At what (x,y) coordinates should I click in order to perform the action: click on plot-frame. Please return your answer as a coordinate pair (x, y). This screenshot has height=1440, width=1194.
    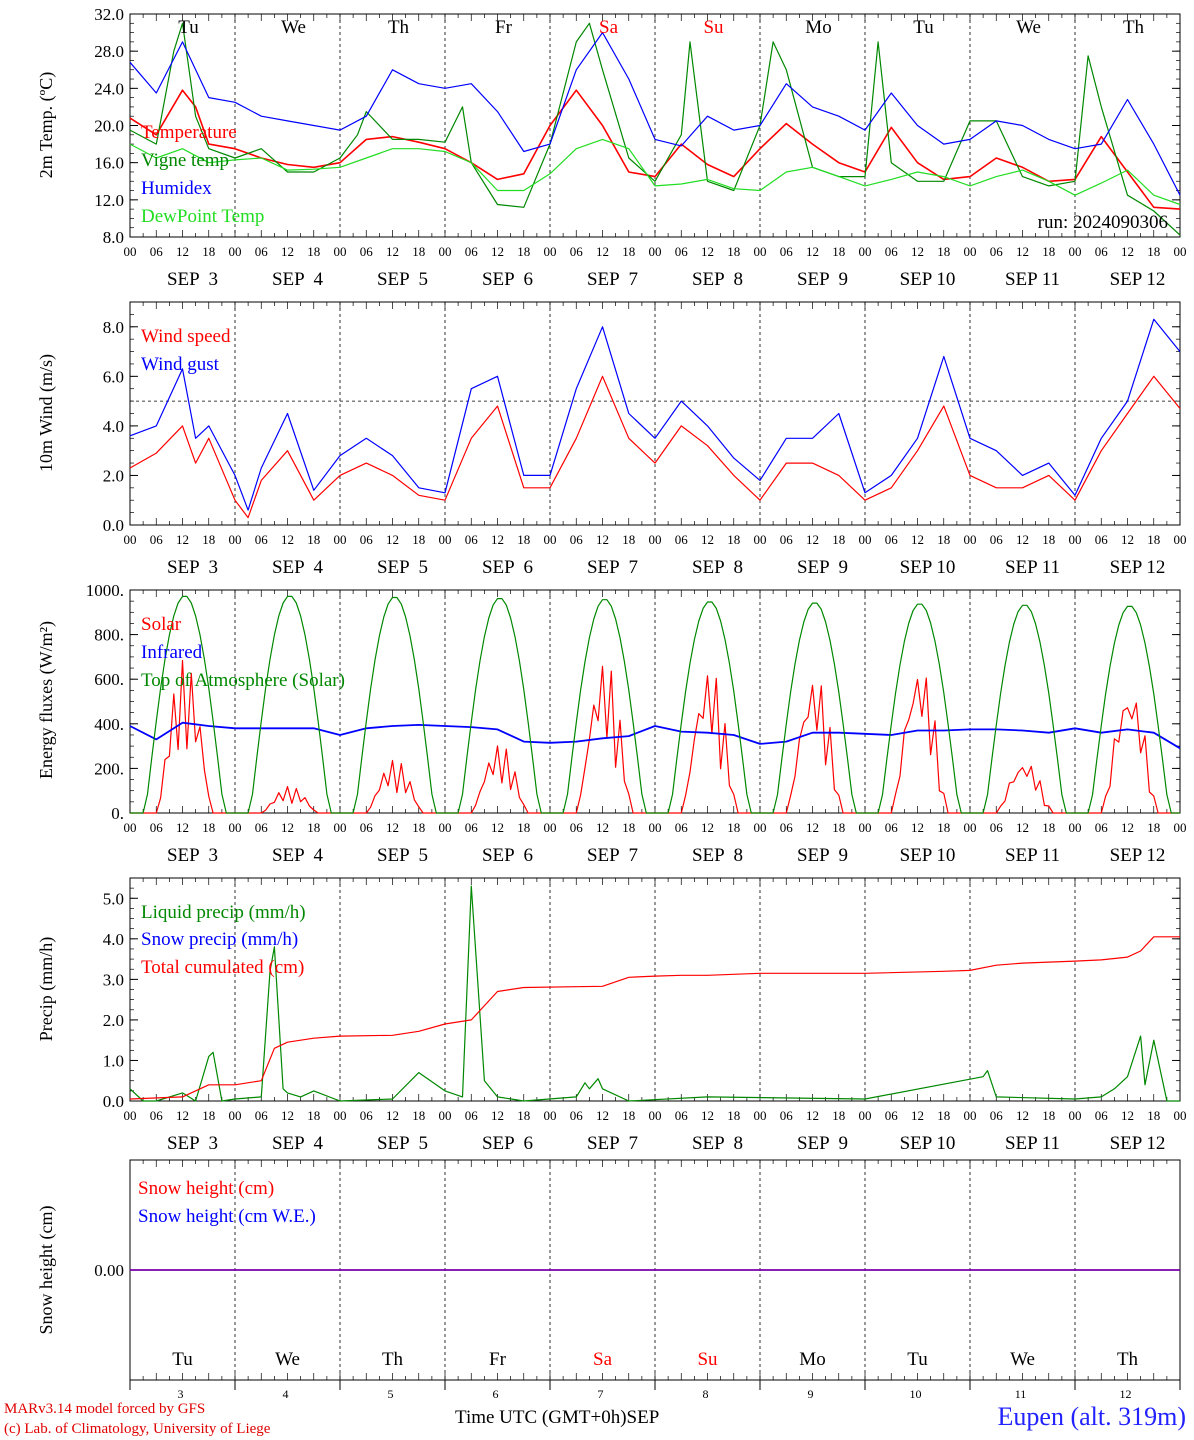
    Looking at the image, I should click on (655, 701).